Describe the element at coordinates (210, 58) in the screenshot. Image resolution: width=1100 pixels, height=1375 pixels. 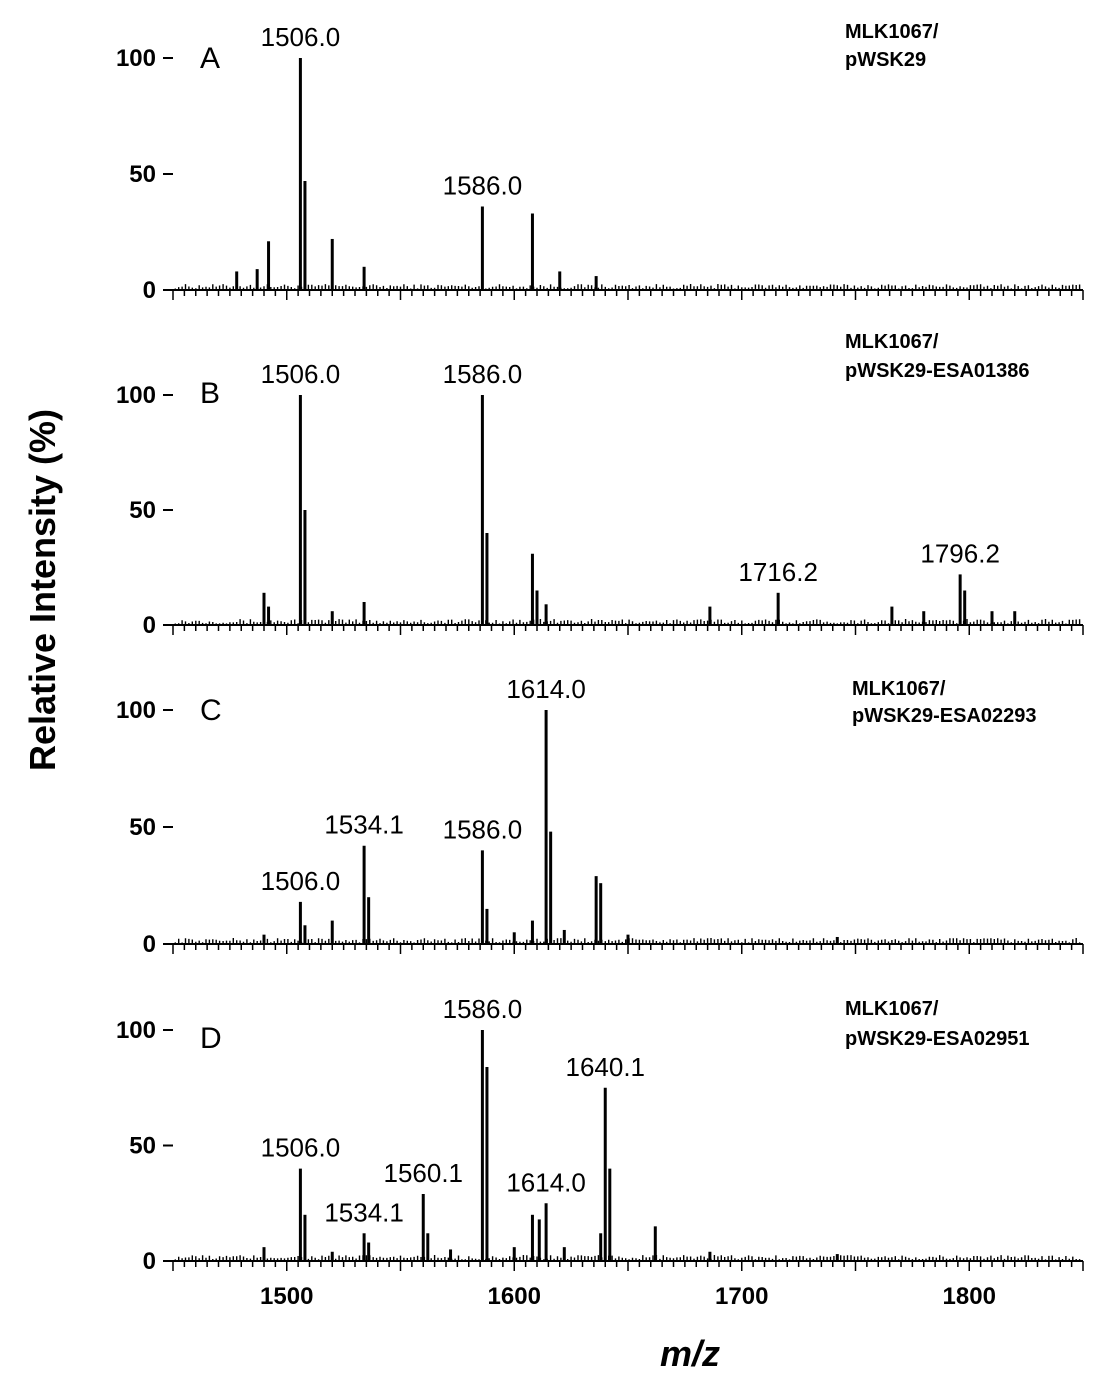
I see `panel-letter: A` at that location.